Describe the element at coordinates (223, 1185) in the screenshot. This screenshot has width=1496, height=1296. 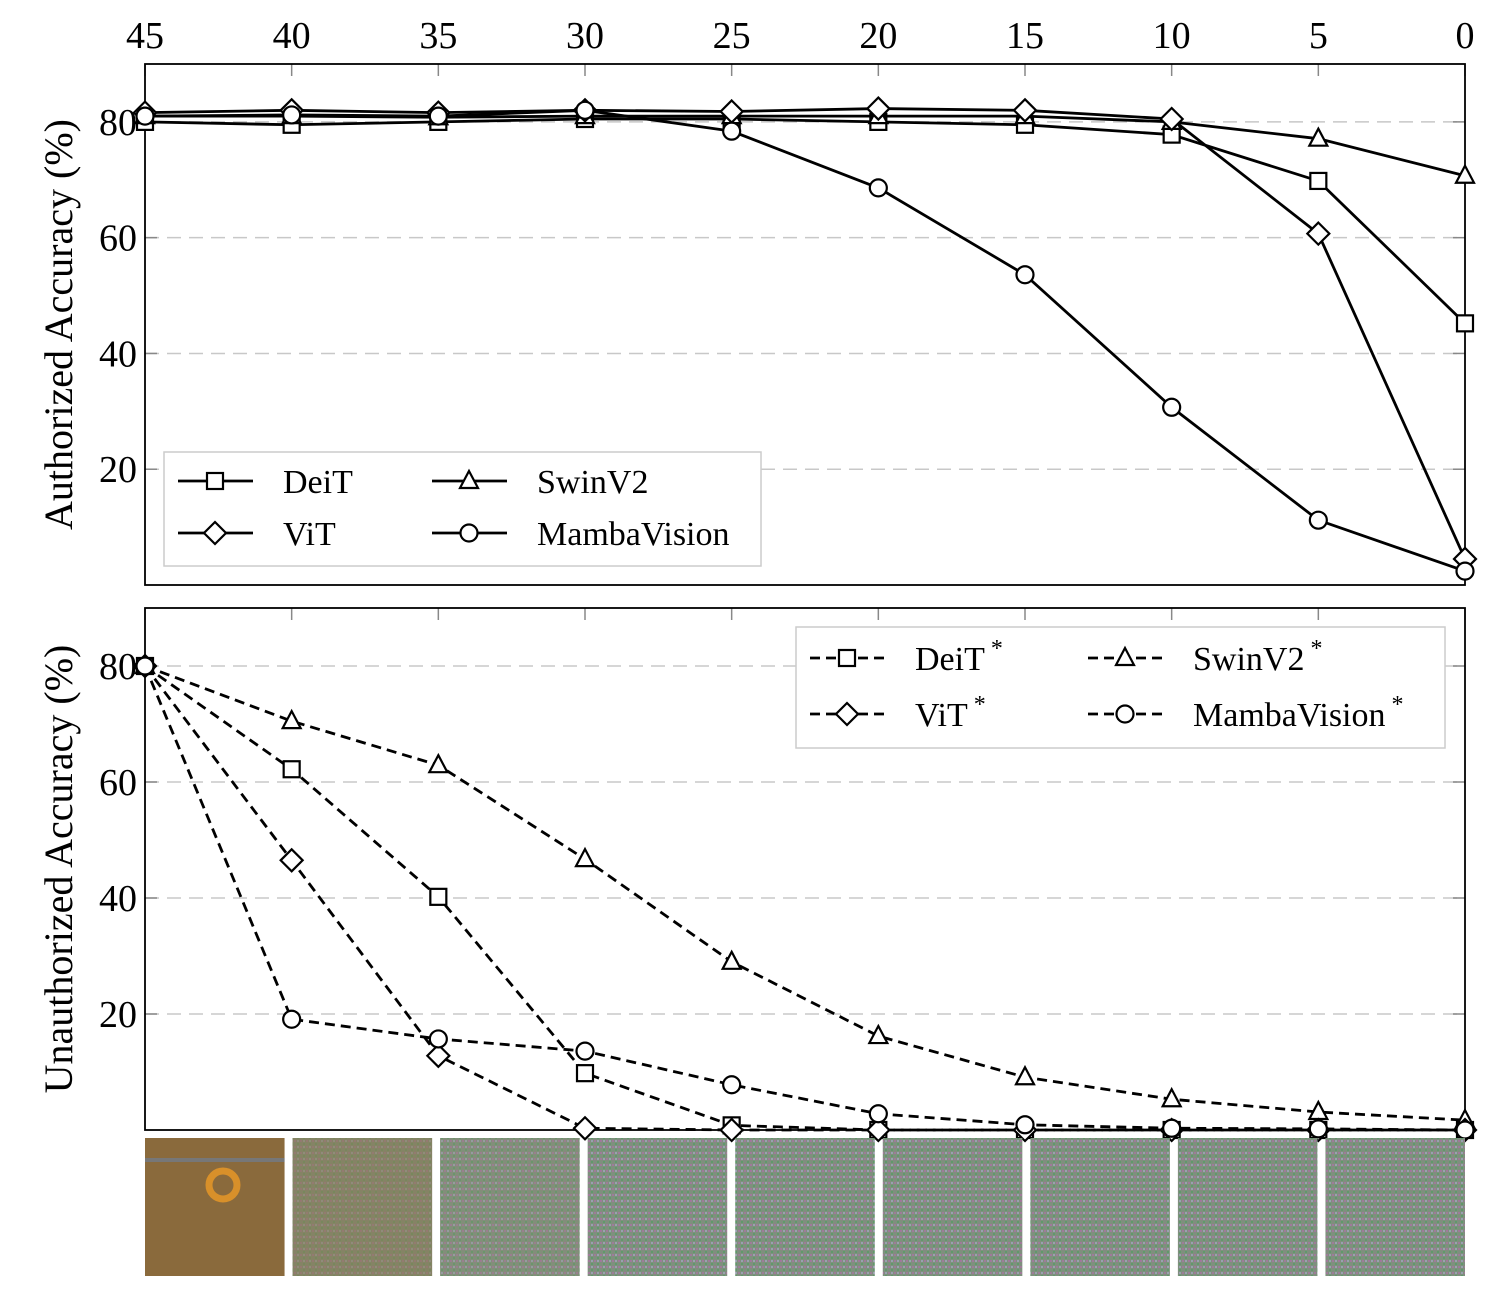
I see `thumbnail-detail` at that location.